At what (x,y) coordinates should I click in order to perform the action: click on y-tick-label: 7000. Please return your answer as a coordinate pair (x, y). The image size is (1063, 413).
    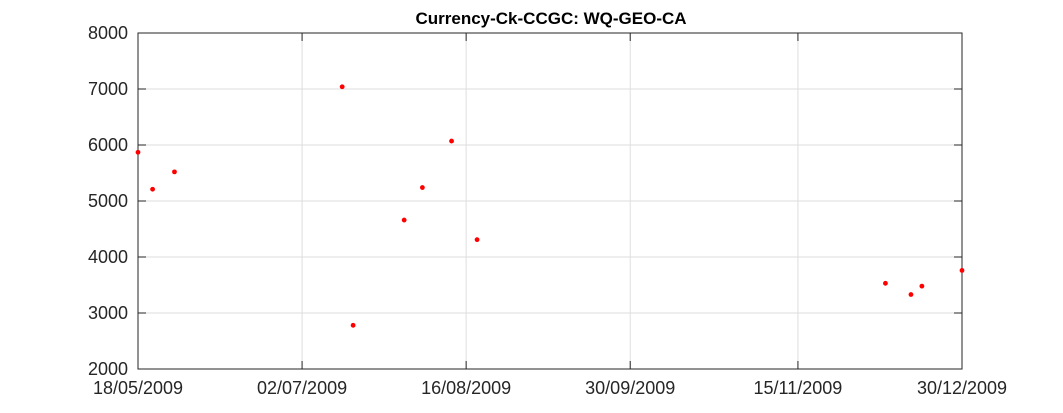
    Looking at the image, I should click on (108, 89).